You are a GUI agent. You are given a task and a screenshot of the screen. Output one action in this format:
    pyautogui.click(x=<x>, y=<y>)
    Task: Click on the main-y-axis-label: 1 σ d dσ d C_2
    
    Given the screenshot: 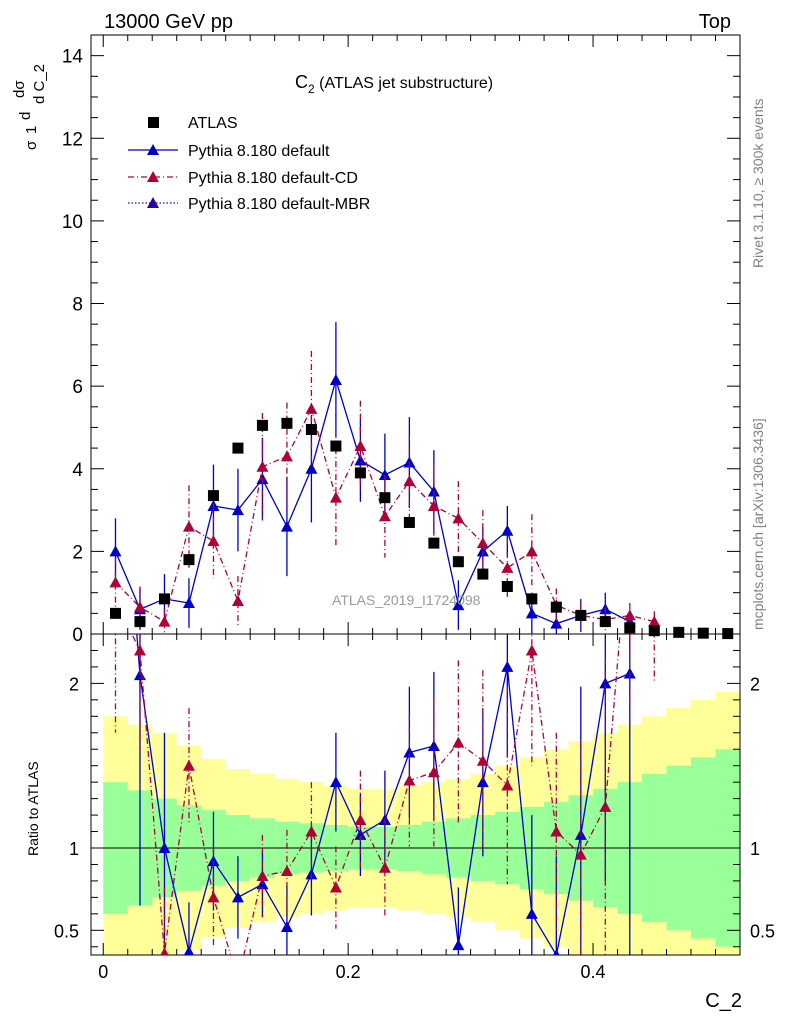 What is the action you would take?
    pyautogui.click(x=29, y=107)
    